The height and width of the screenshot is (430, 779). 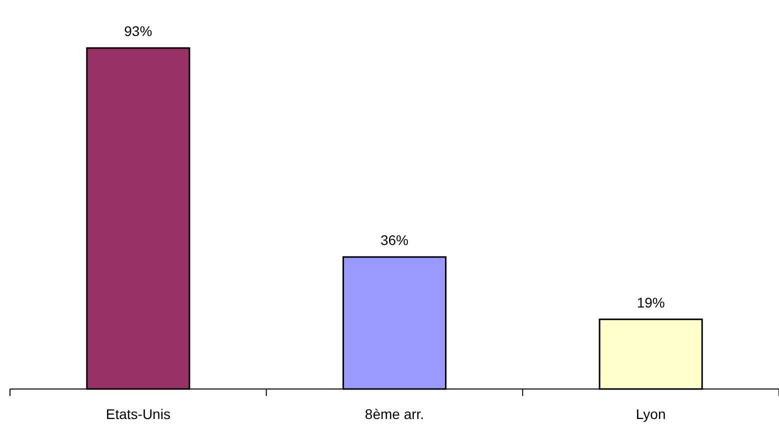 What do you see at coordinates (138, 414) in the screenshot?
I see `x-tick-label: Etats-Unis` at bounding box center [138, 414].